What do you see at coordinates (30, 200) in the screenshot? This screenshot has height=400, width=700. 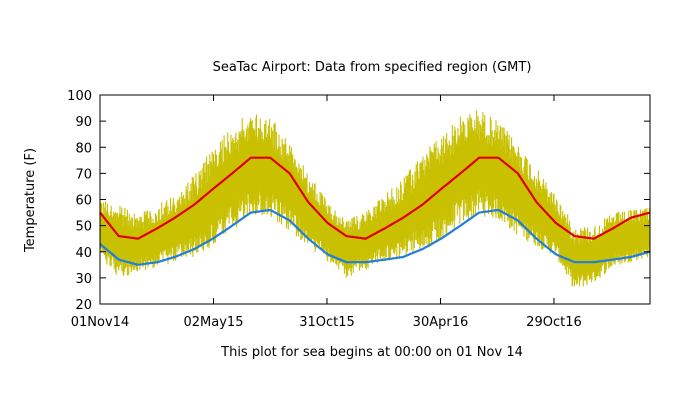 I see `y-axis-title: Temperature (F)` at bounding box center [30, 200].